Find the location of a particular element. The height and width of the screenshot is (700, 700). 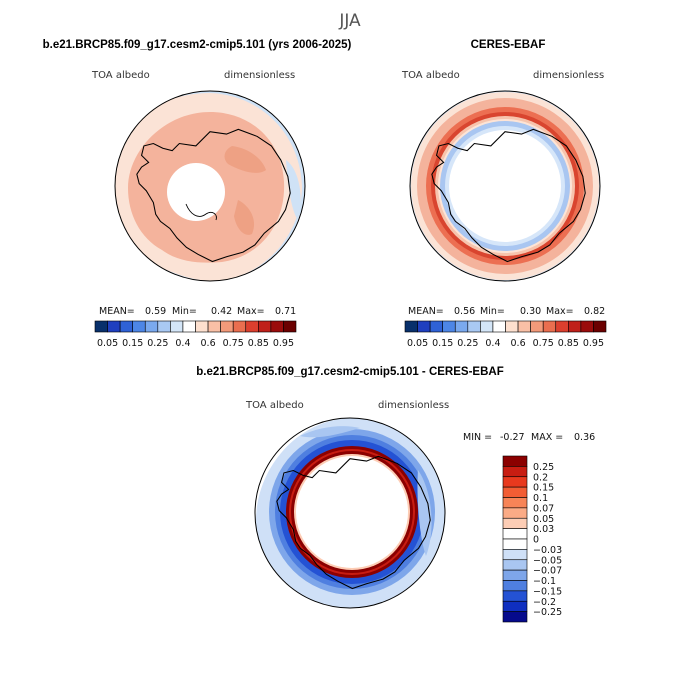

colorbar-tick-label: 0.1 is located at coordinates (540, 498).